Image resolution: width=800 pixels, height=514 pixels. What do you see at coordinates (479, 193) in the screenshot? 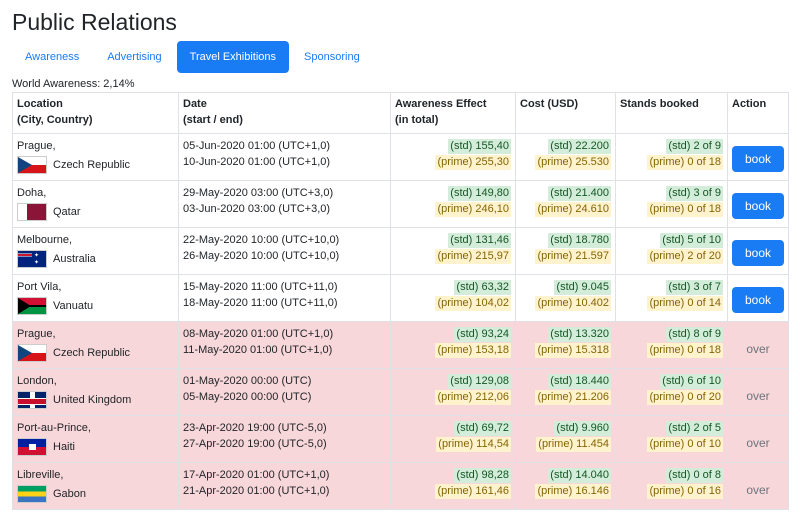
I see `awareness-std: (std) 149,80` at bounding box center [479, 193].